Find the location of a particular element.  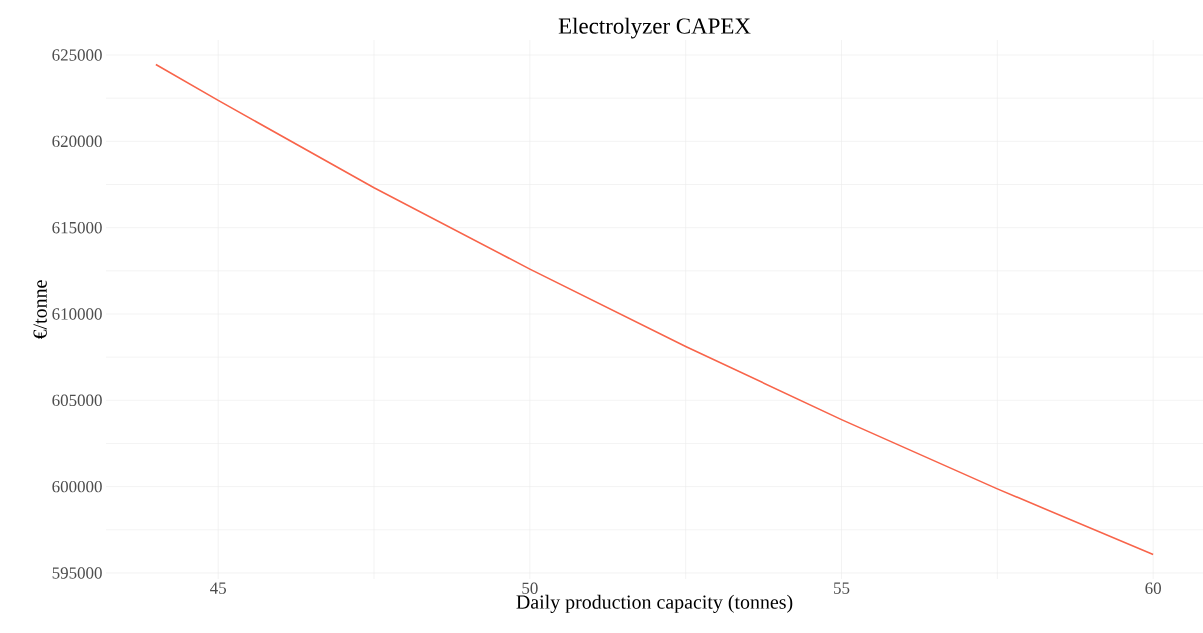

x-tick-label: 45 is located at coordinates (218, 588).